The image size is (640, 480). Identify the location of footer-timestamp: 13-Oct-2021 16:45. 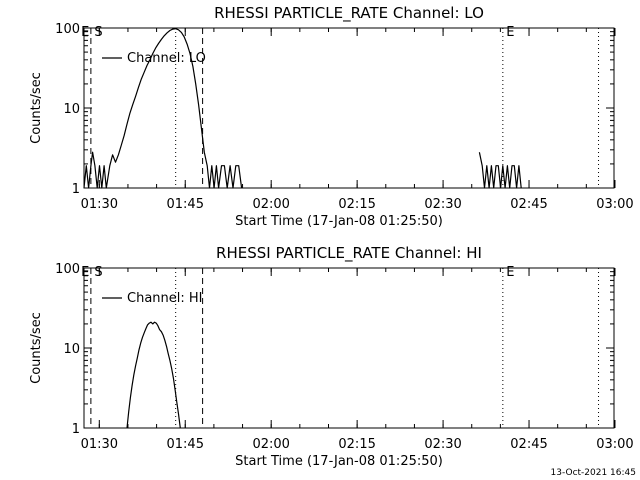
(593, 473).